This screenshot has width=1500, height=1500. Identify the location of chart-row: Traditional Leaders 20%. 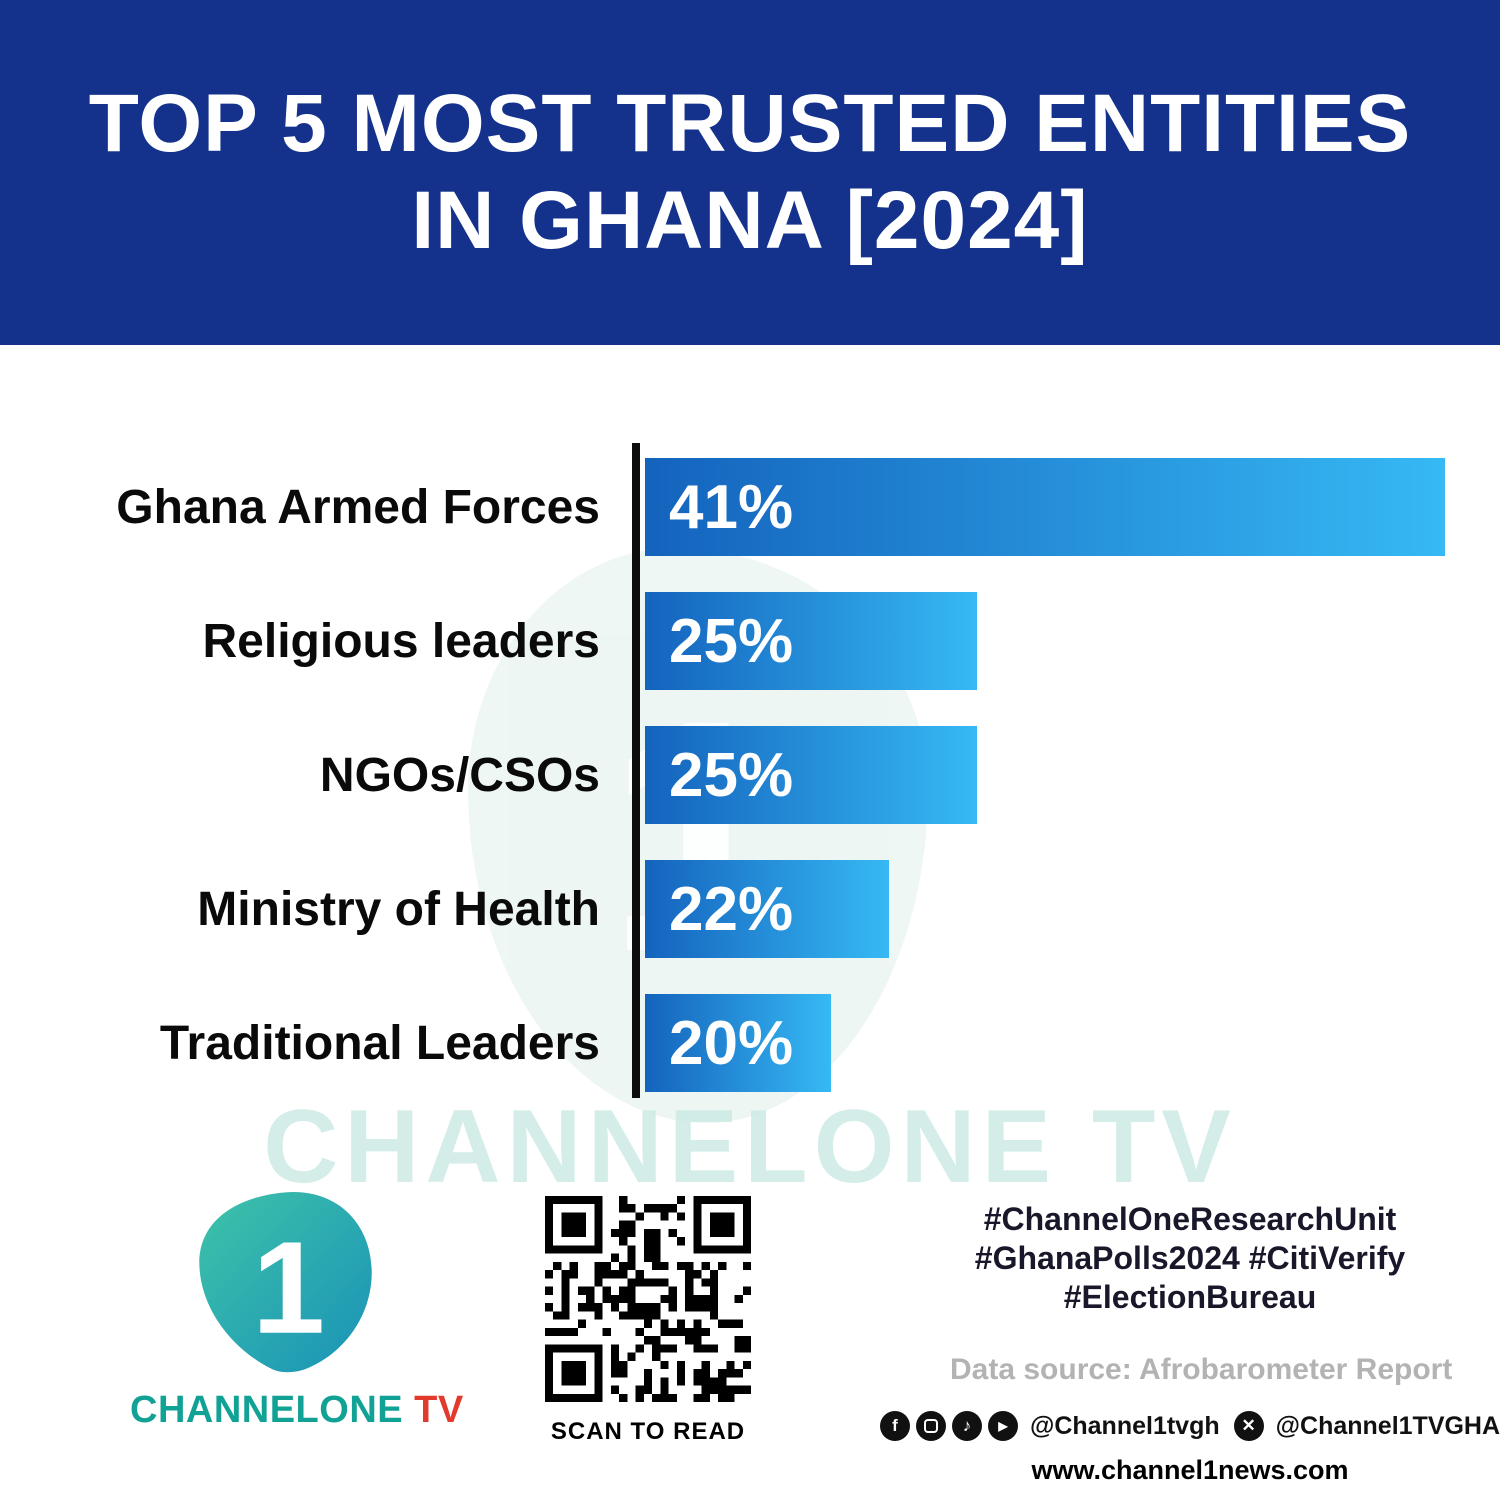
(750, 1043).